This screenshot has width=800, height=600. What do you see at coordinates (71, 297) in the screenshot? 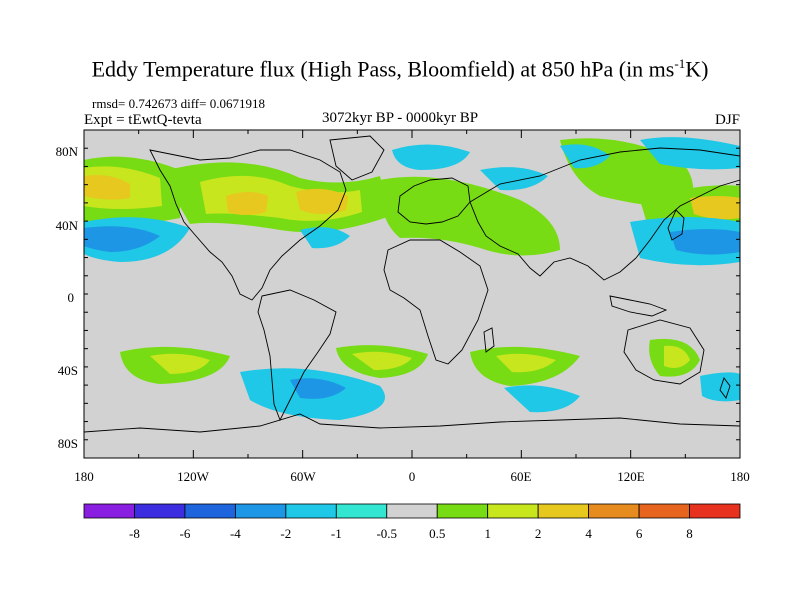
I see `lat-label-0: 0` at bounding box center [71, 297].